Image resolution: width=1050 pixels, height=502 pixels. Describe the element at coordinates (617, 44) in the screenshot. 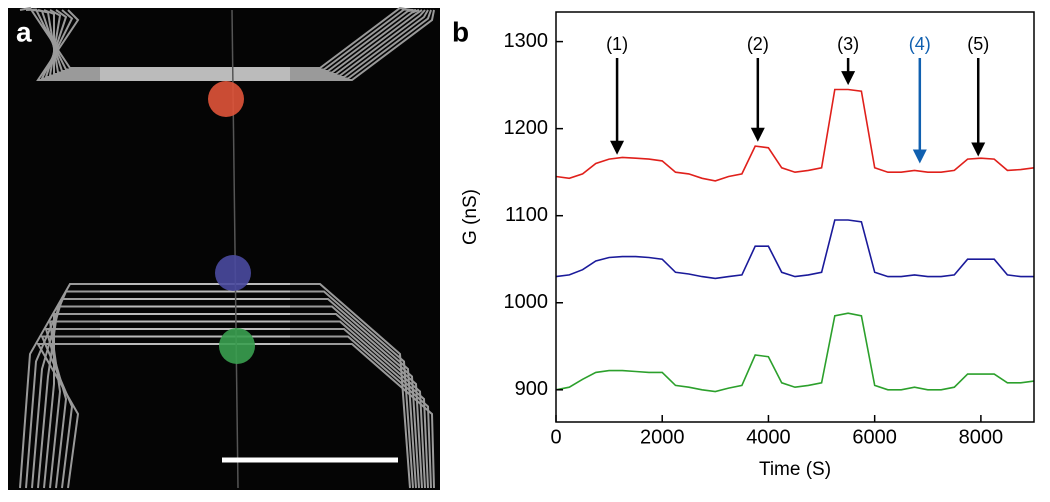

I see `annotation: (1)` at that location.